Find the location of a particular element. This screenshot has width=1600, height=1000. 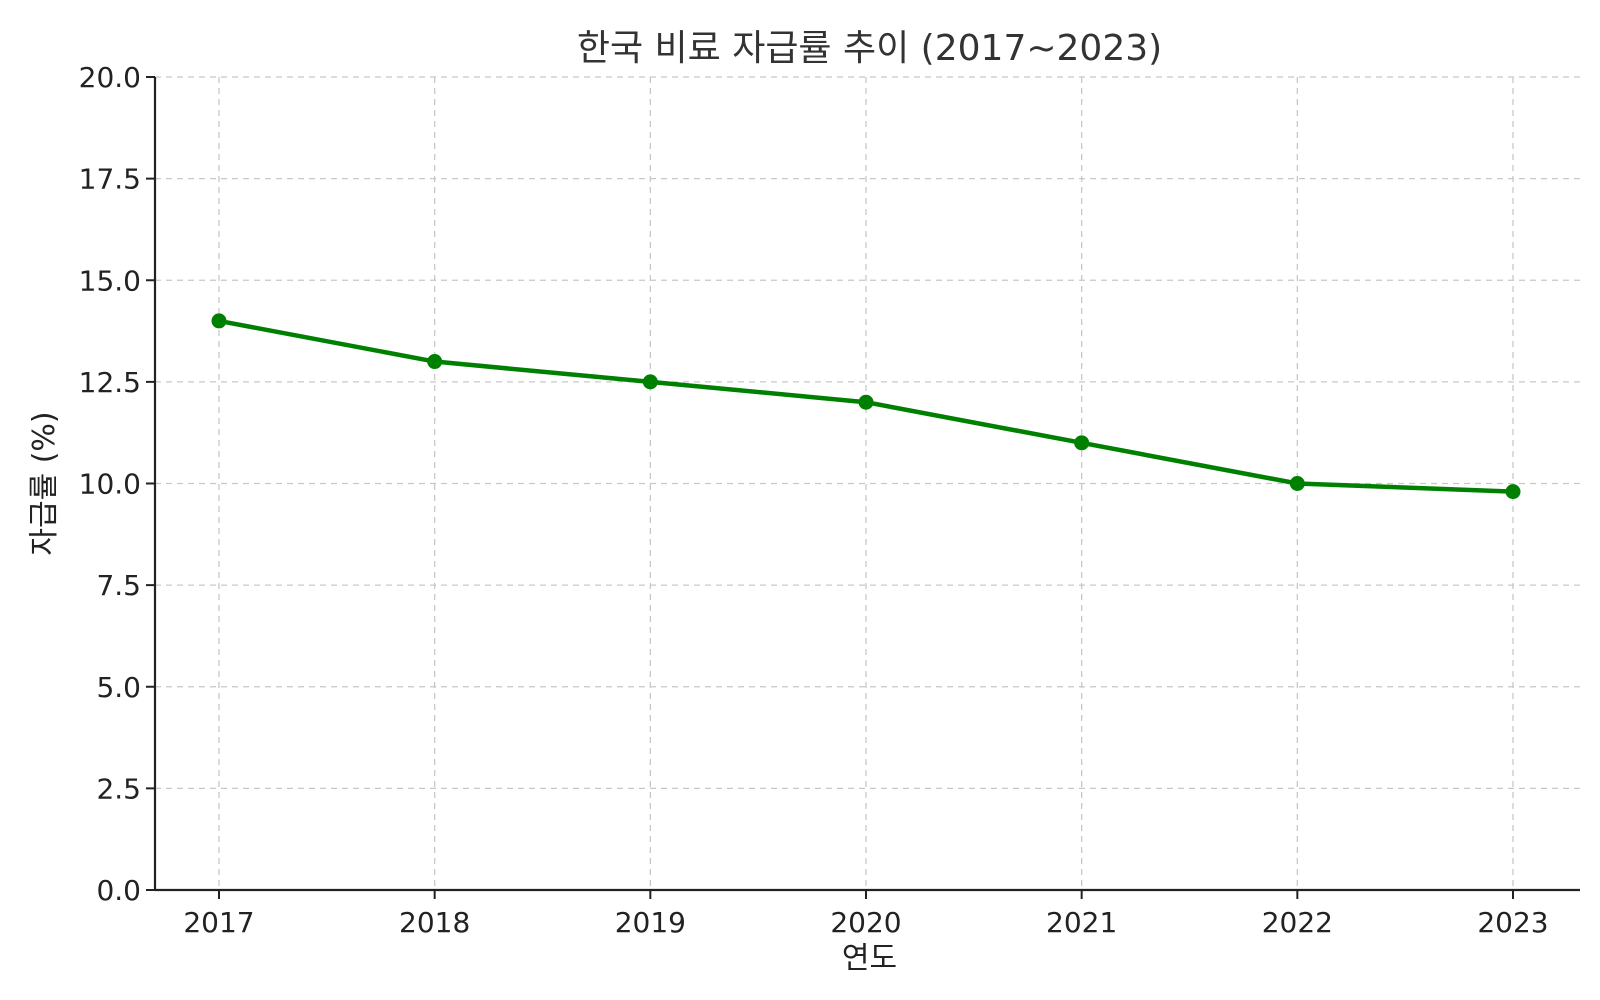

x-tick-label: 2023 is located at coordinates (1512, 922).